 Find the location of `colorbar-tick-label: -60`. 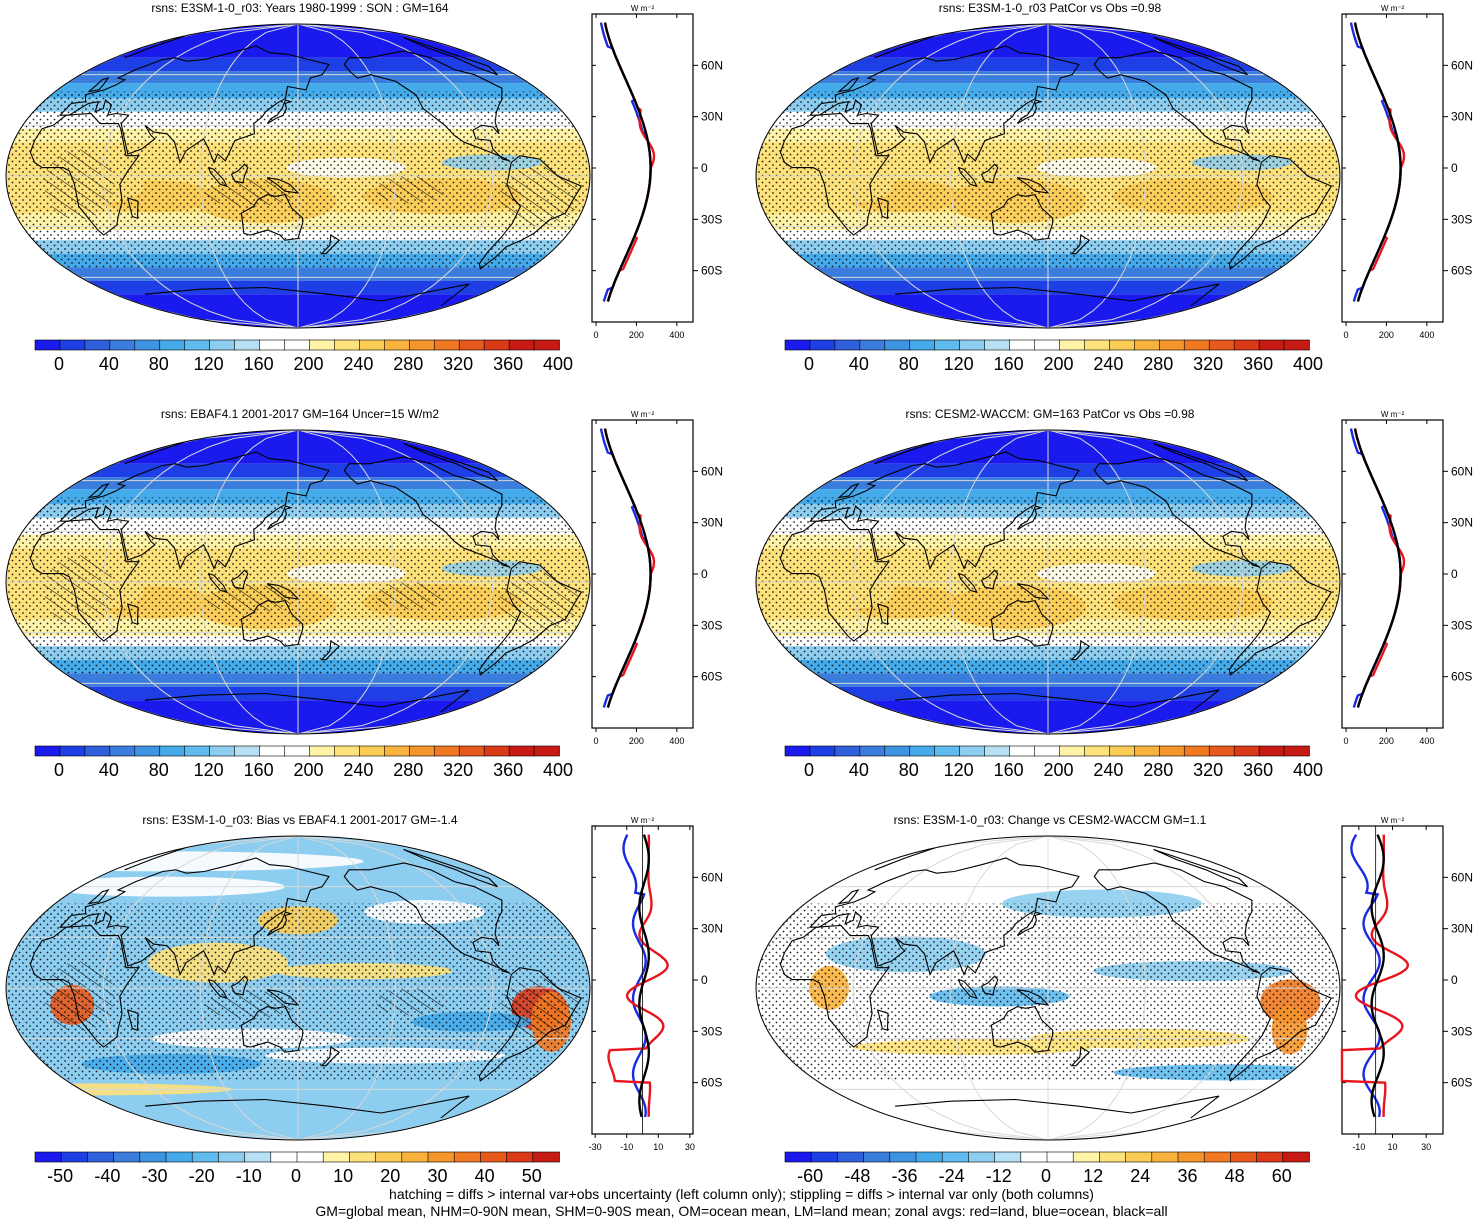

colorbar-tick-label: -60 is located at coordinates (810, 1176).